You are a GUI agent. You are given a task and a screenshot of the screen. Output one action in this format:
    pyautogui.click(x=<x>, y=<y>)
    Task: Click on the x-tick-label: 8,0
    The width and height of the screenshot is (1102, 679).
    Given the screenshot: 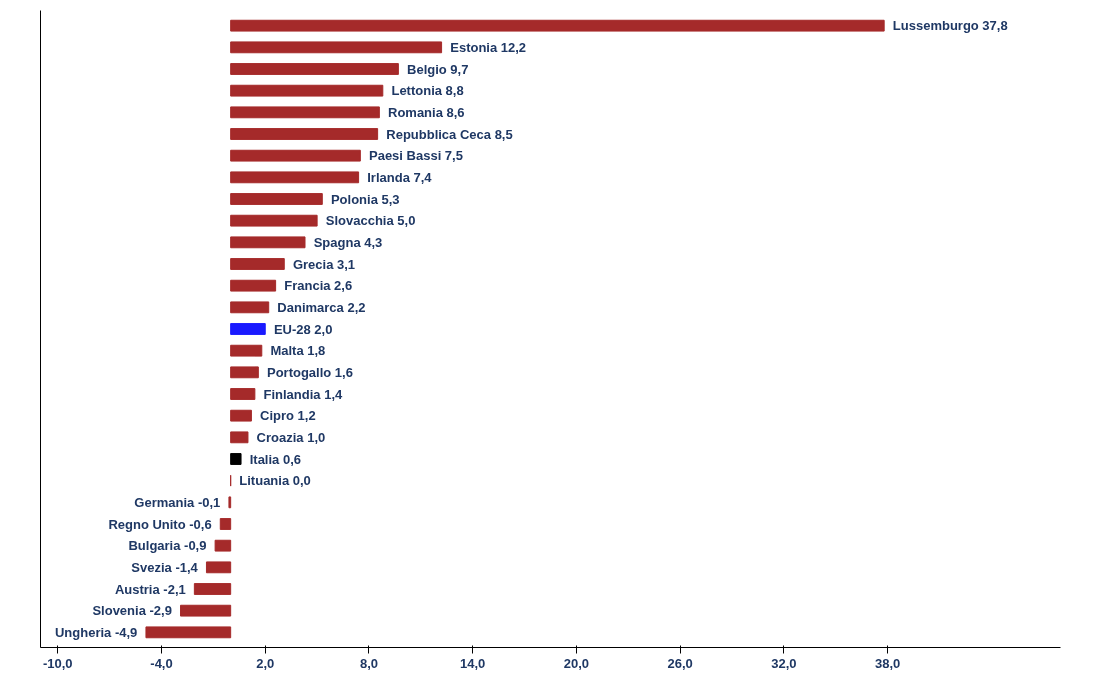 What is the action you would take?
    pyautogui.click(x=369, y=663)
    